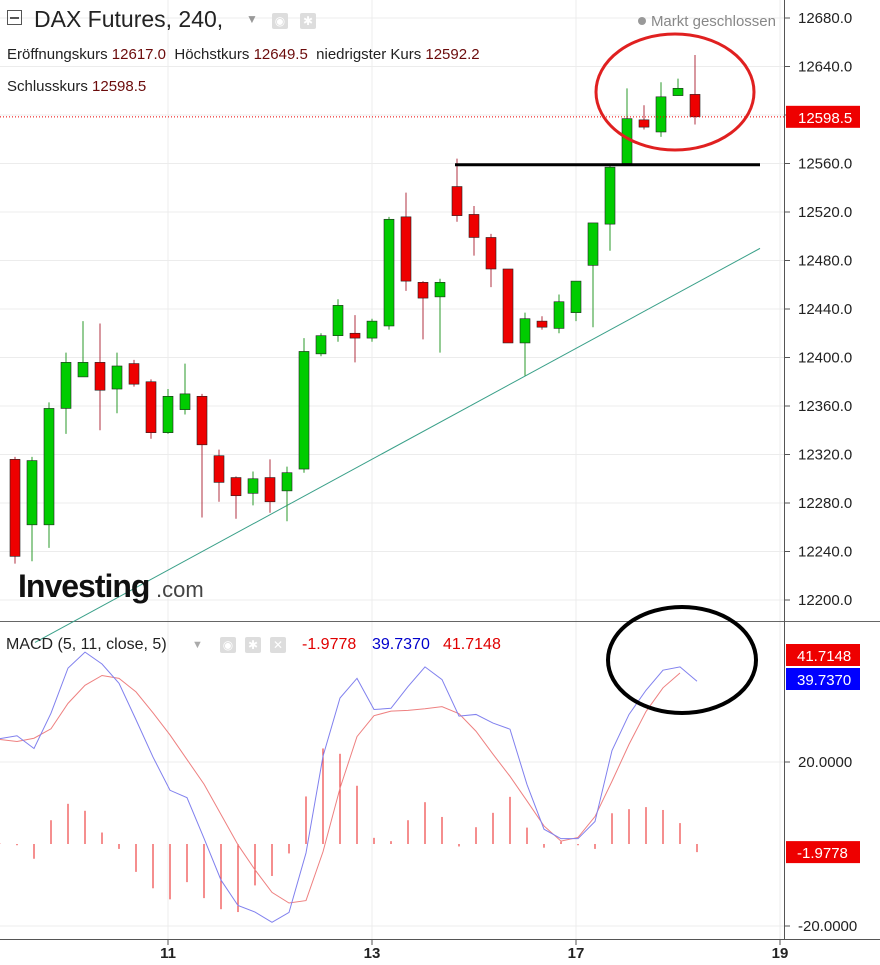 This screenshot has width=880, height=965. I want to click on watermark-brand: Investing, so click(83, 586).